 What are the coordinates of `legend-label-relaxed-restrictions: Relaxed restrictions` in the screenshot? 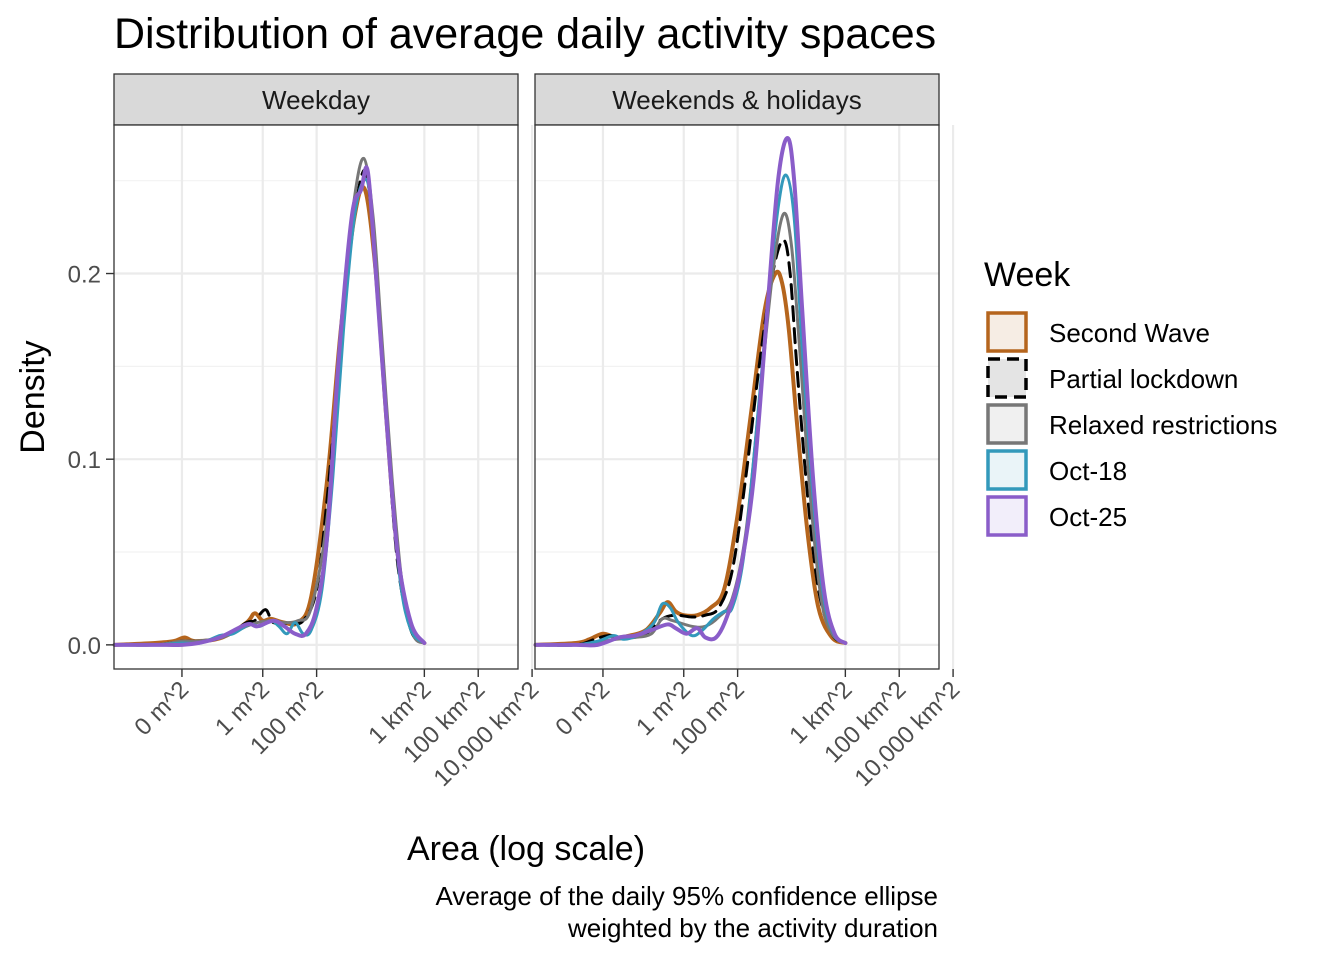 It's located at (1163, 425).